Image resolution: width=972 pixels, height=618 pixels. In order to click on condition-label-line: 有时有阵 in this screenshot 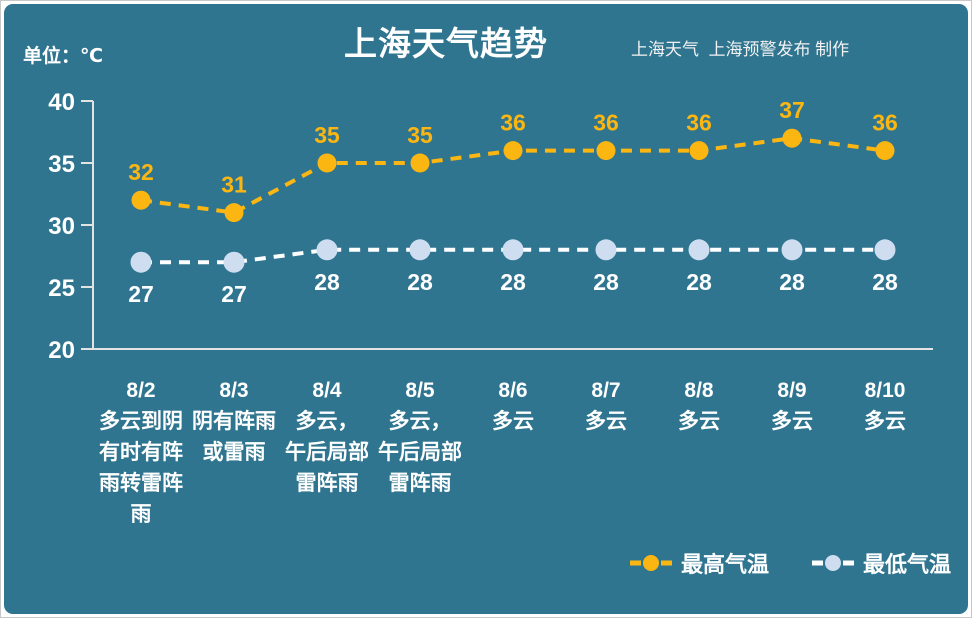, I will do `click(141, 452)`.